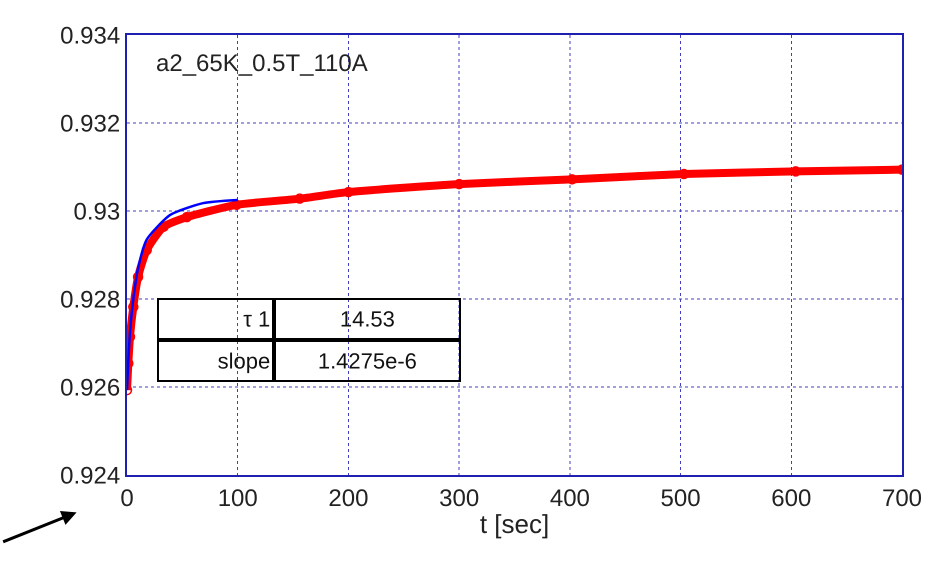 The width and height of the screenshot is (947, 564). I want to click on annotation: slope, so click(244, 361).